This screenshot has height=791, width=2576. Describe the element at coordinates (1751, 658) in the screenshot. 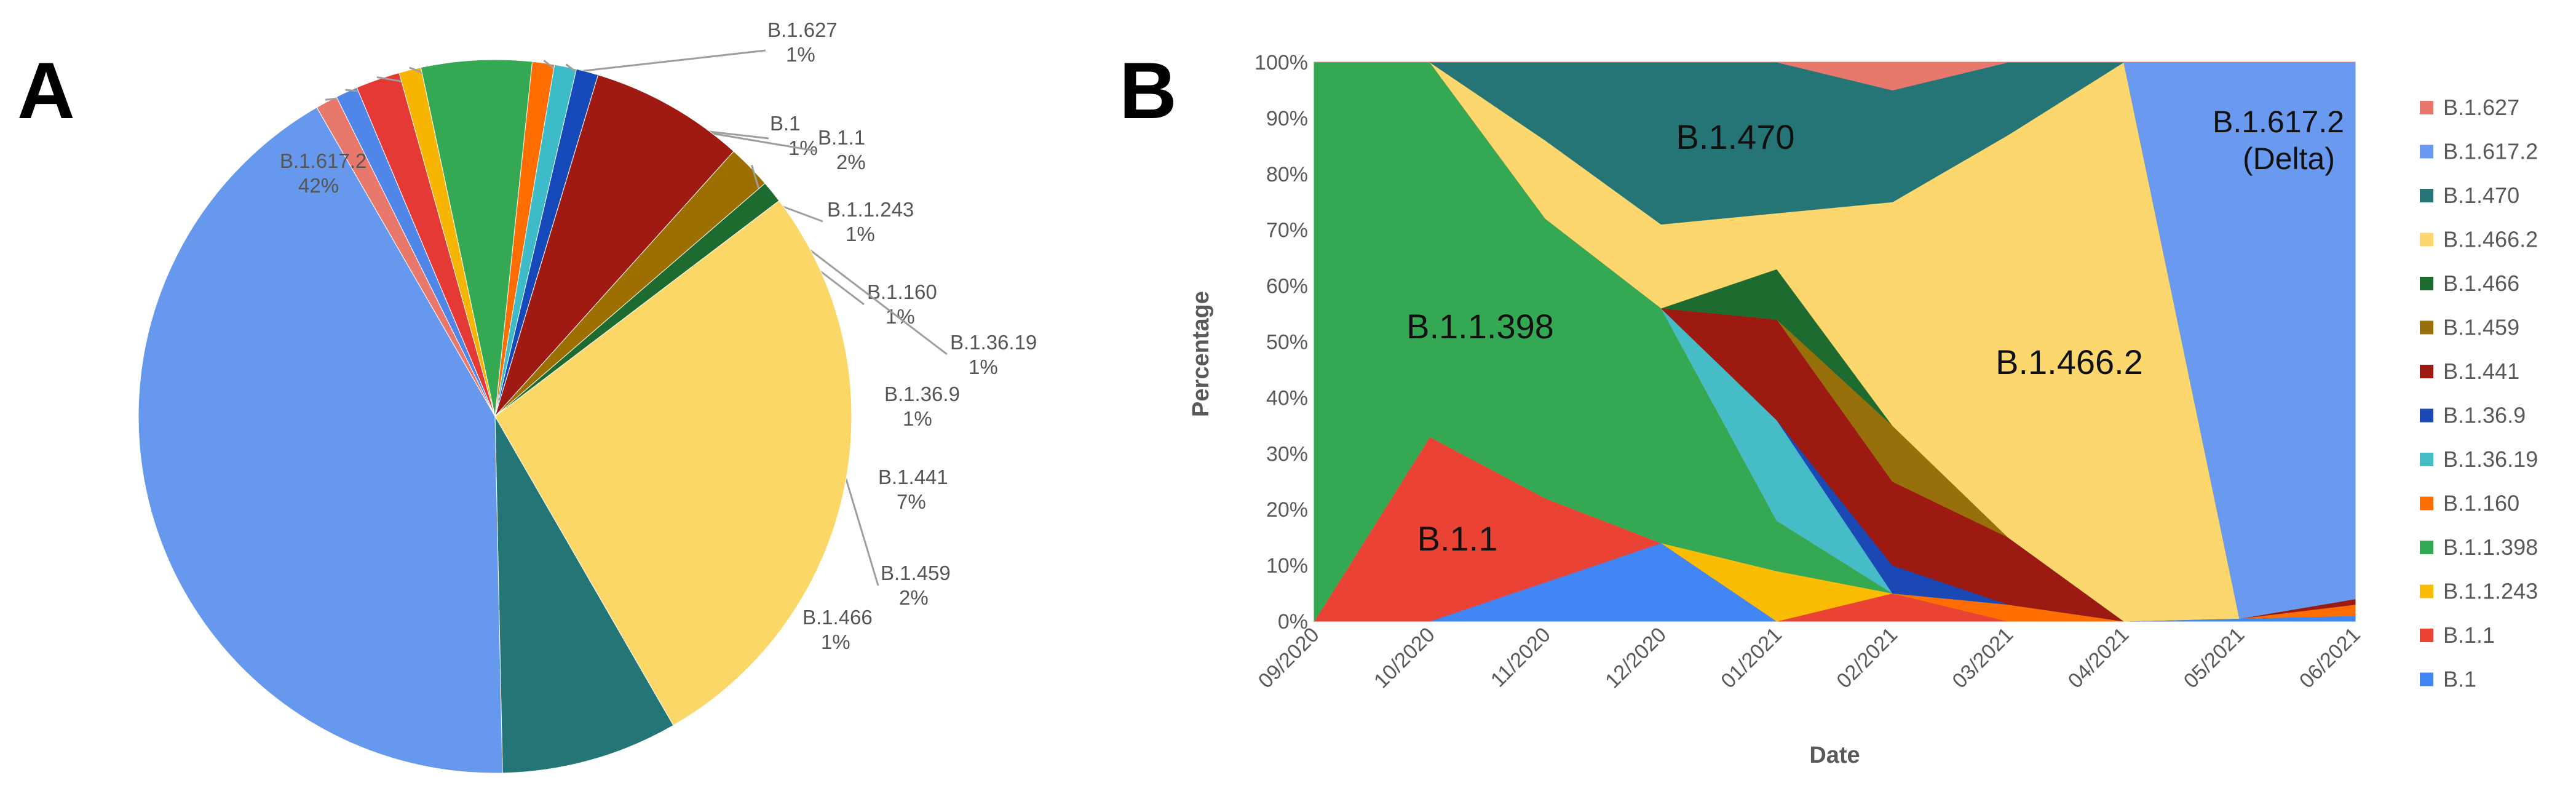

I see `x-tick-label: 01/2021` at that location.